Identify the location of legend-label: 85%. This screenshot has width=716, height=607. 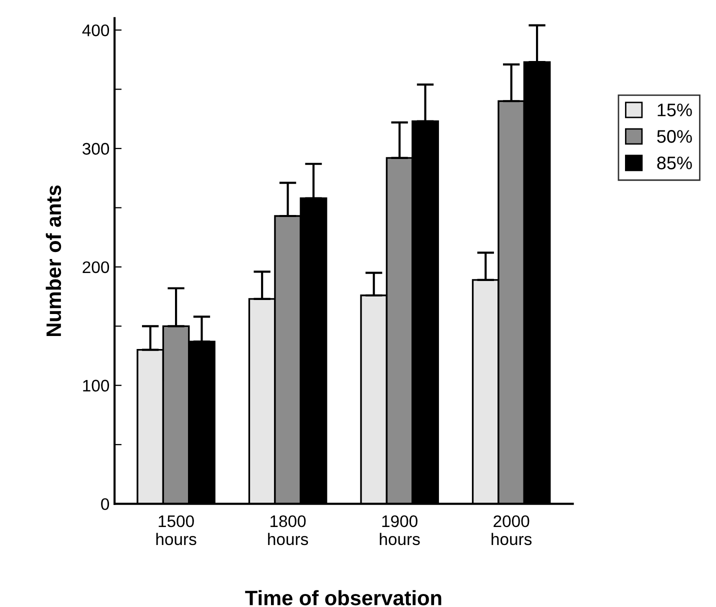
(674, 163).